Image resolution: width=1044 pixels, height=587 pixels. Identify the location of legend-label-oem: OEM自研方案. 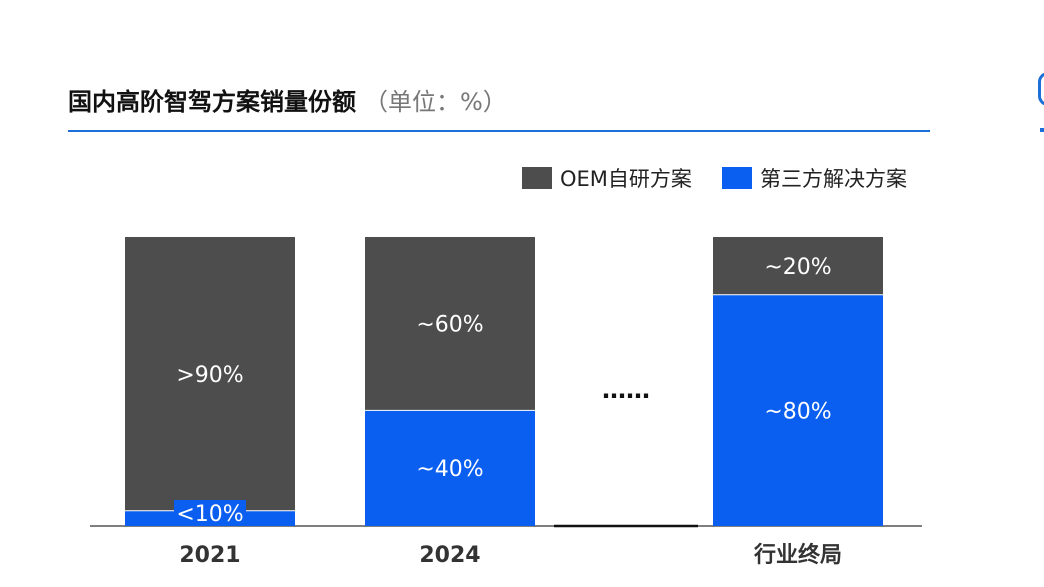
(626, 179).